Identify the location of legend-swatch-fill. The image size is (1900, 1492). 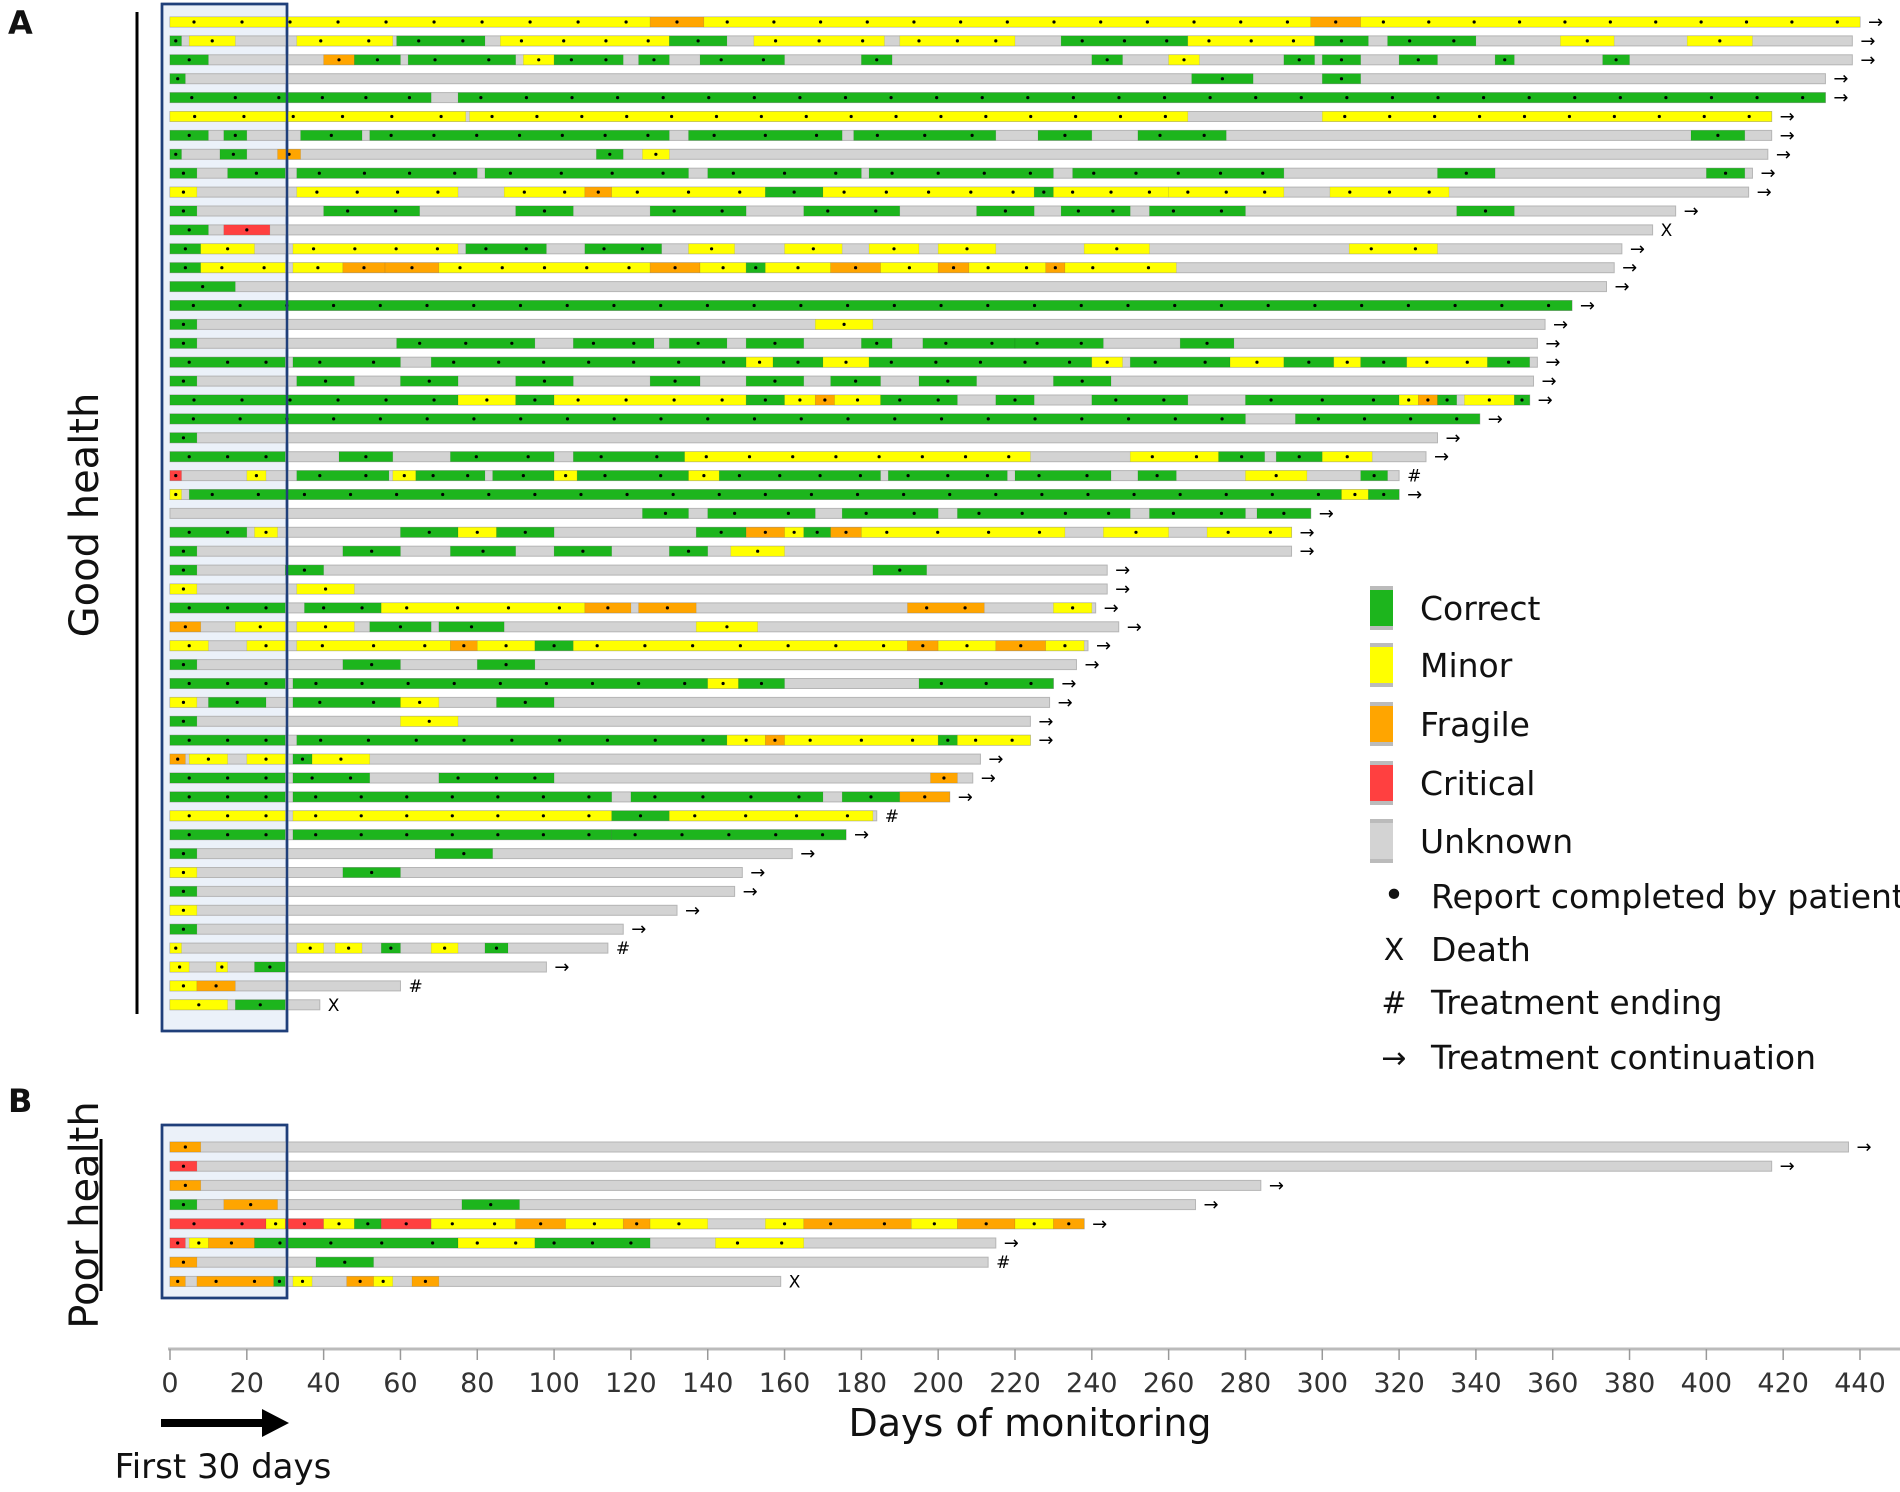
(1381, 665).